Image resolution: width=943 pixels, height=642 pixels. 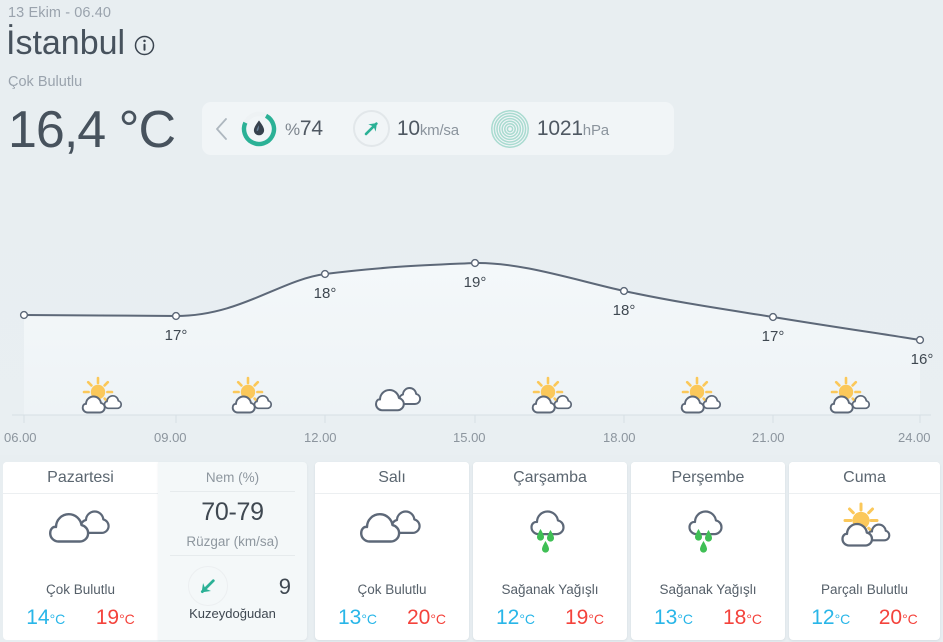 What do you see at coordinates (176, 335) in the screenshot?
I see `chart-label-0900: 17°` at bounding box center [176, 335].